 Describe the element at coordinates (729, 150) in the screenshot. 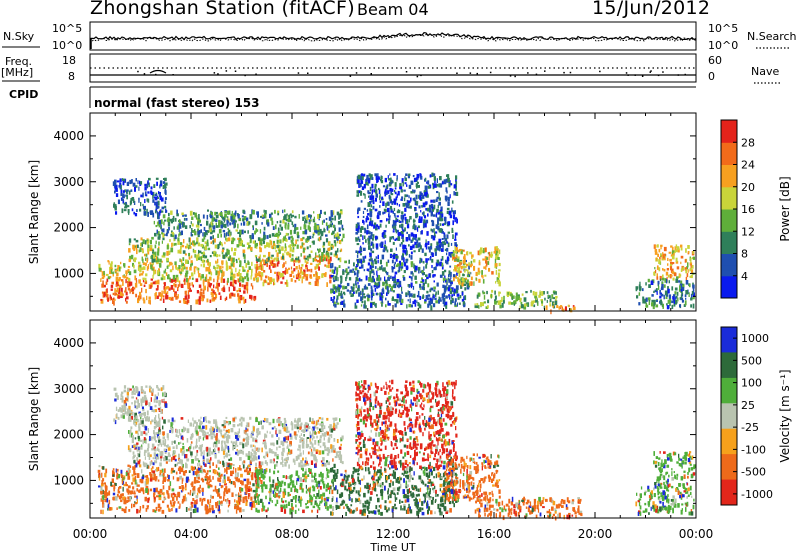

I see `power-colorbar-segment` at that location.